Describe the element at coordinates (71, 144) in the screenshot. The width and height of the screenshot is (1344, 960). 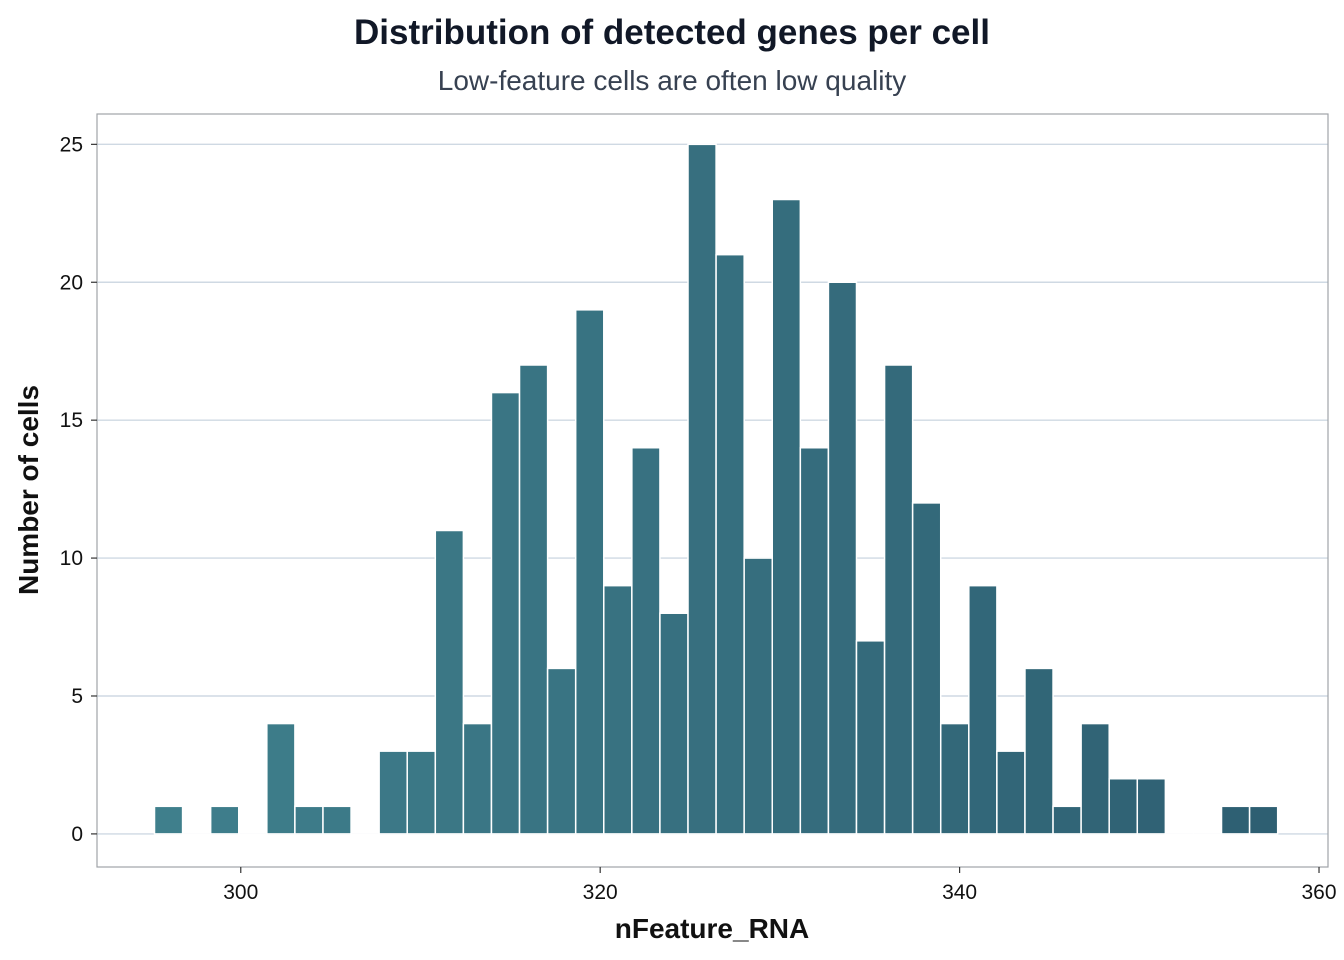
I see `y-tick-label: 25` at that location.